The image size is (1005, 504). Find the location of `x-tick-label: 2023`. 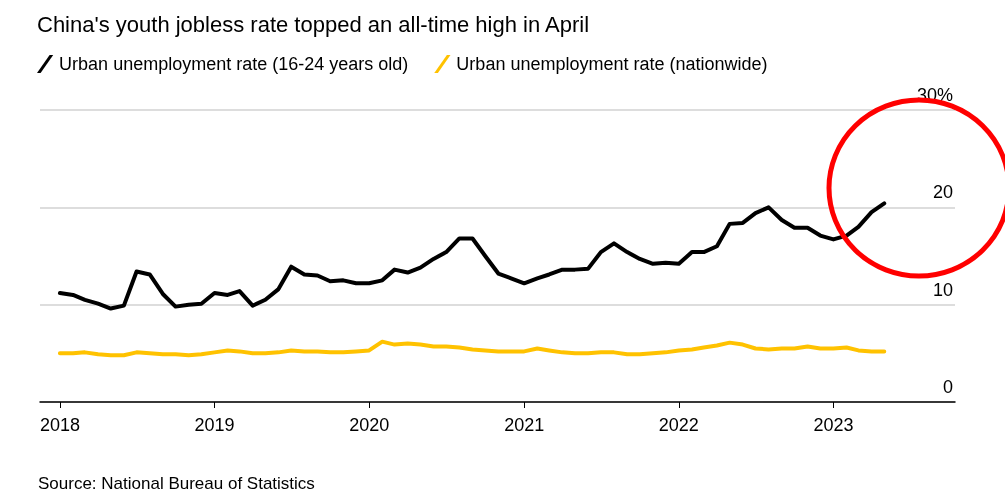

x-tick-label: 2023 is located at coordinates (833, 425).